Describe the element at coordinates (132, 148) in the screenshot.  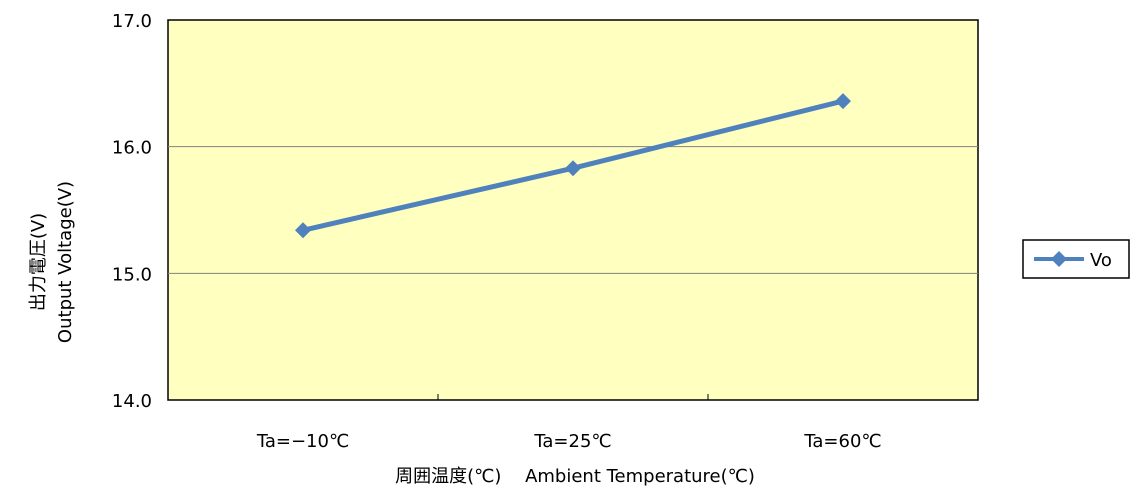
I see `y-tick-label: 16.0` at that location.